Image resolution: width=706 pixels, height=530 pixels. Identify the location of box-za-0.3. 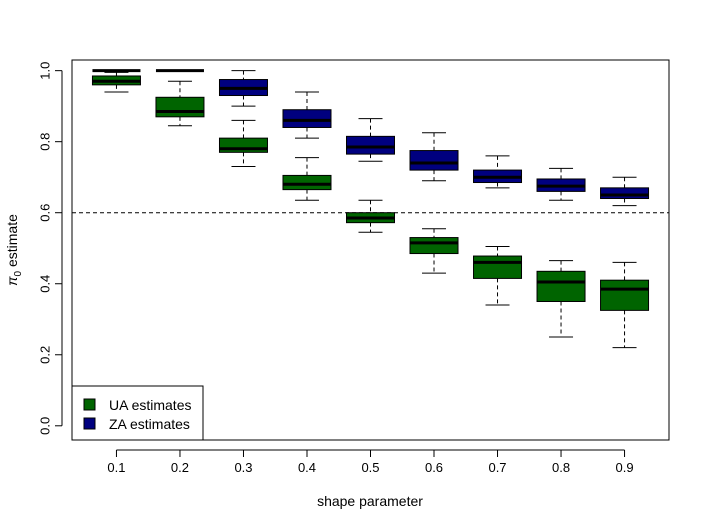
(243, 88).